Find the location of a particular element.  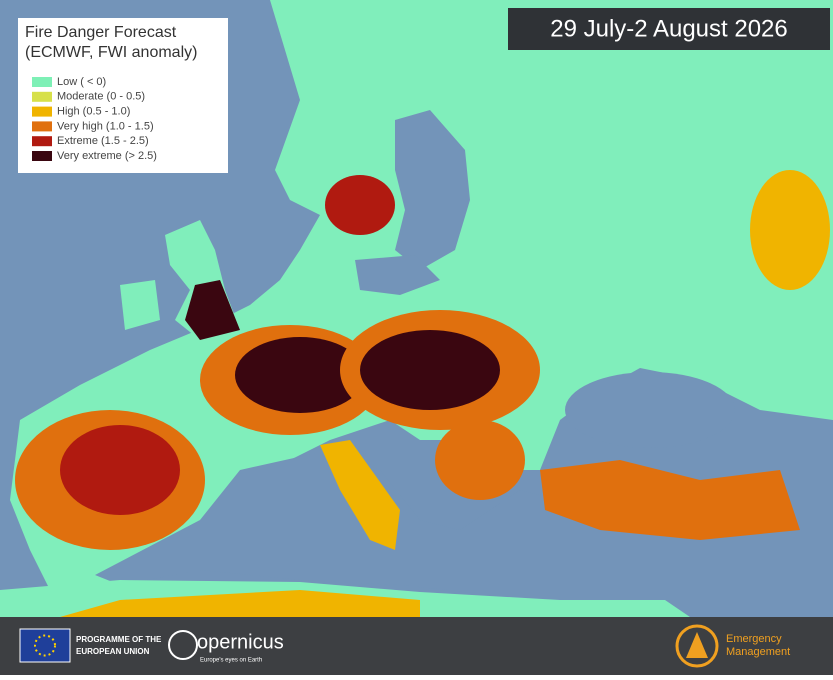

ireland is located at coordinates (140, 305).